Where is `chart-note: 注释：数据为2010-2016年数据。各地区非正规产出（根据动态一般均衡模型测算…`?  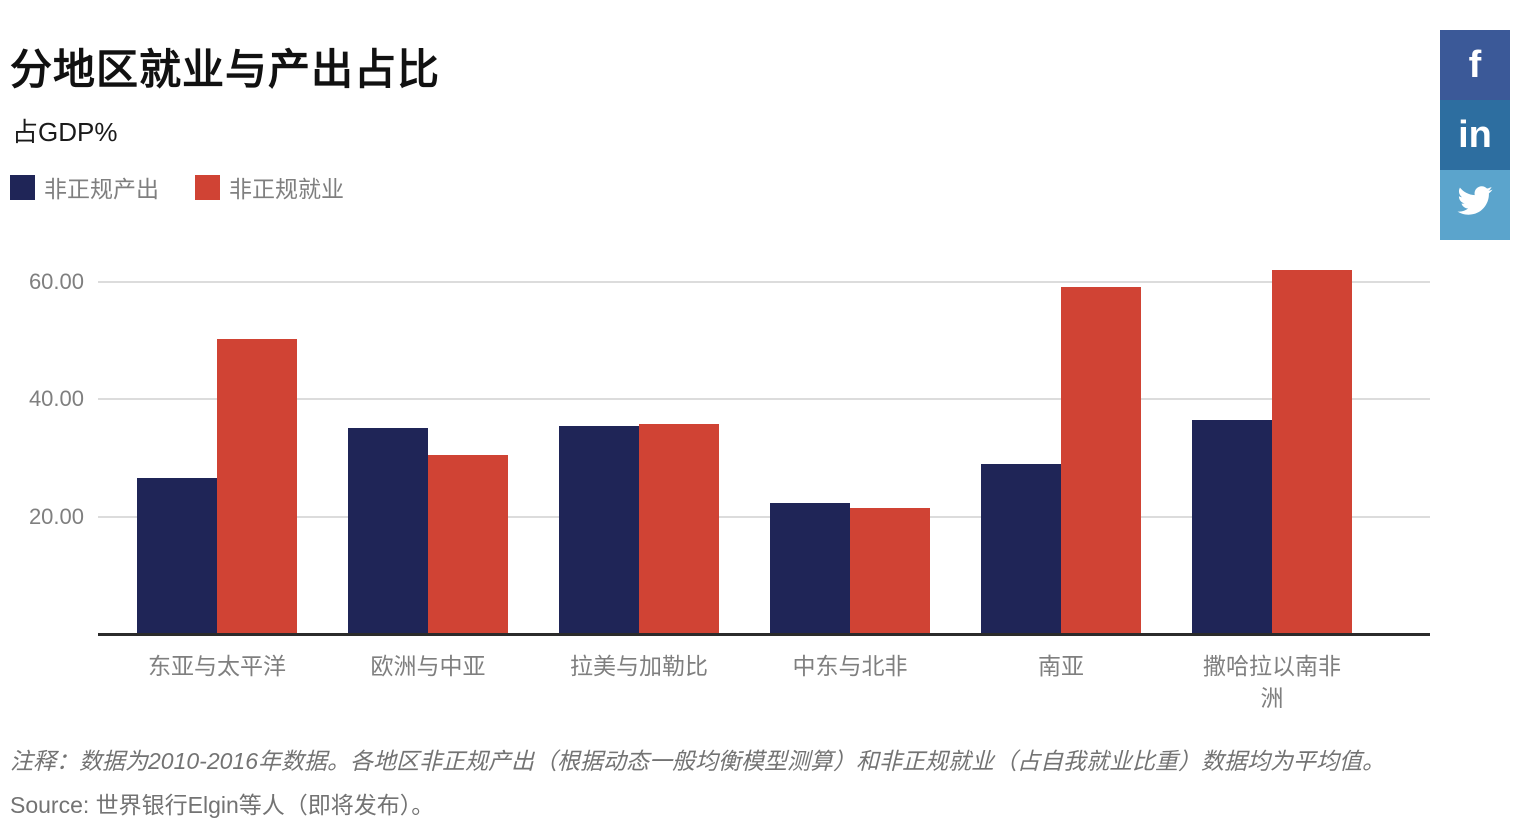
chart-note: 注释：数据为2010-2016年数据。各地区非正规产出（根据动态一般均衡模型测算… is located at coordinates (697, 761).